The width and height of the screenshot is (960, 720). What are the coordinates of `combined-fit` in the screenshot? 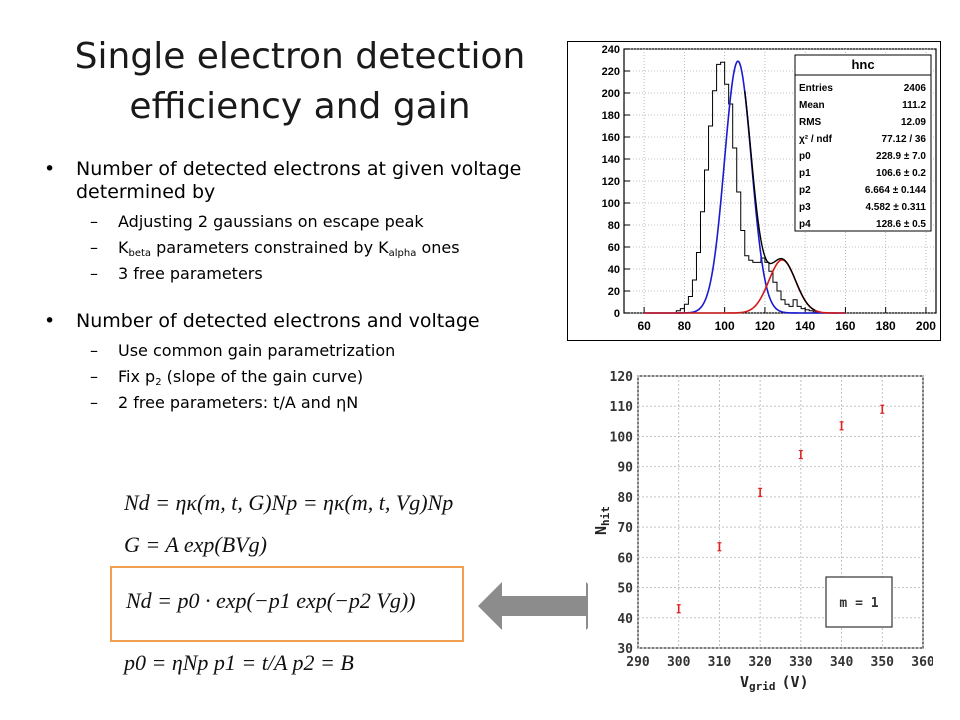 It's located at (780, 201).